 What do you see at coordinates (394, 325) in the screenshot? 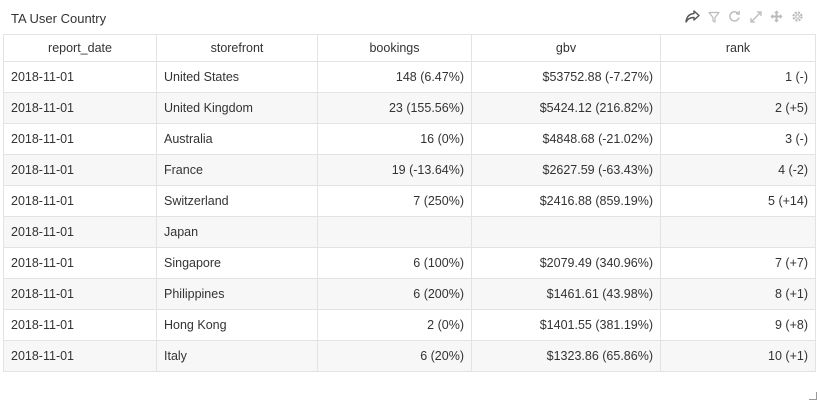
I see `cell-bookings: 2 (0%)` at bounding box center [394, 325].